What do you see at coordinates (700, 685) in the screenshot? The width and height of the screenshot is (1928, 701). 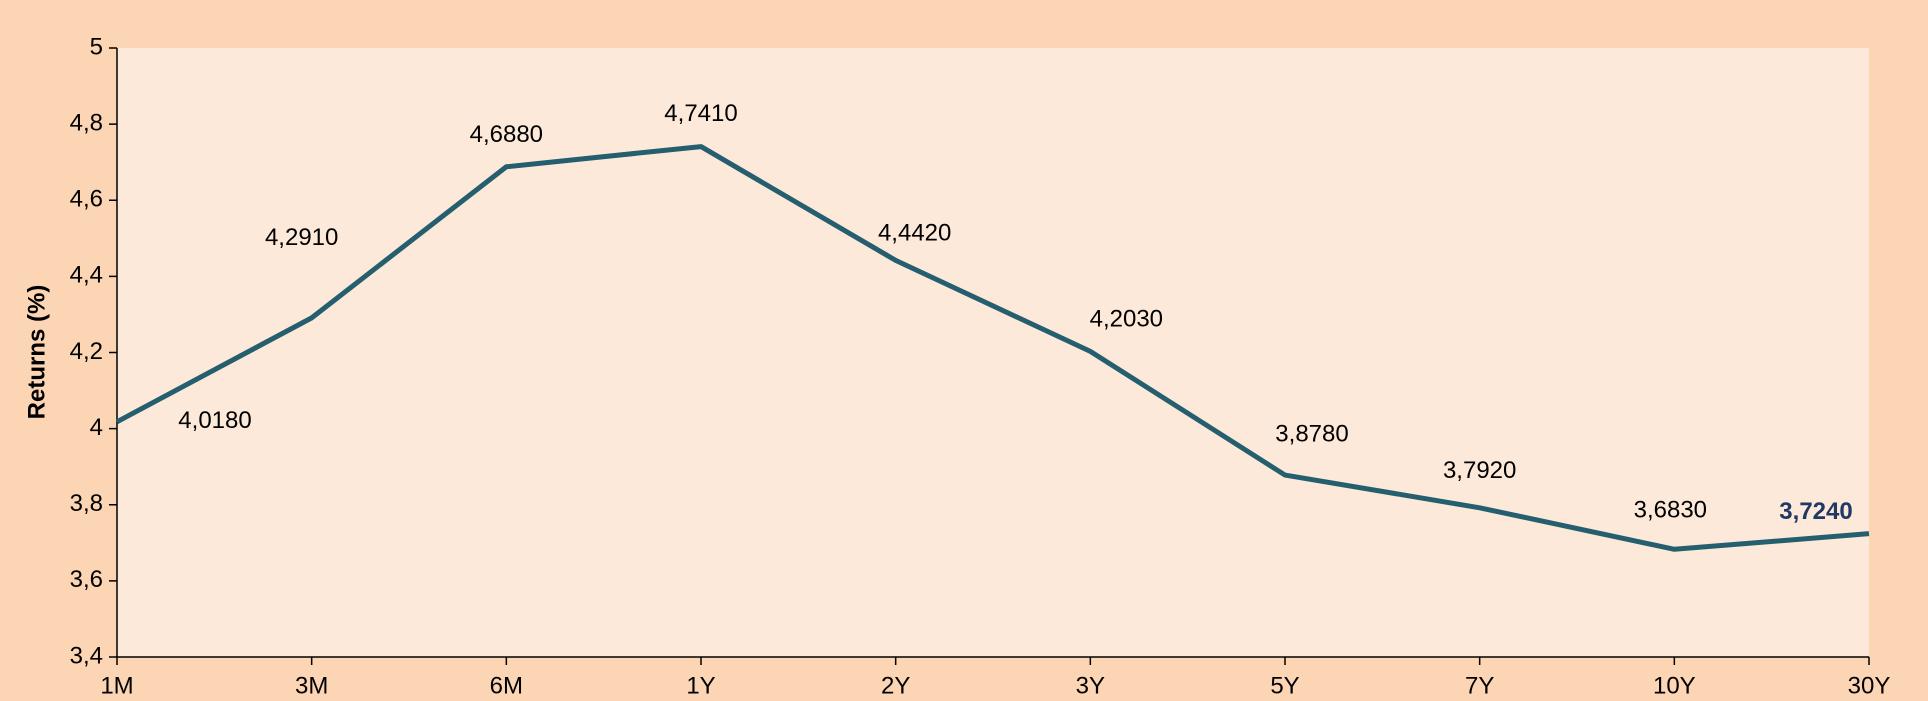 I see `x-tick-label: 1Y` at bounding box center [700, 685].